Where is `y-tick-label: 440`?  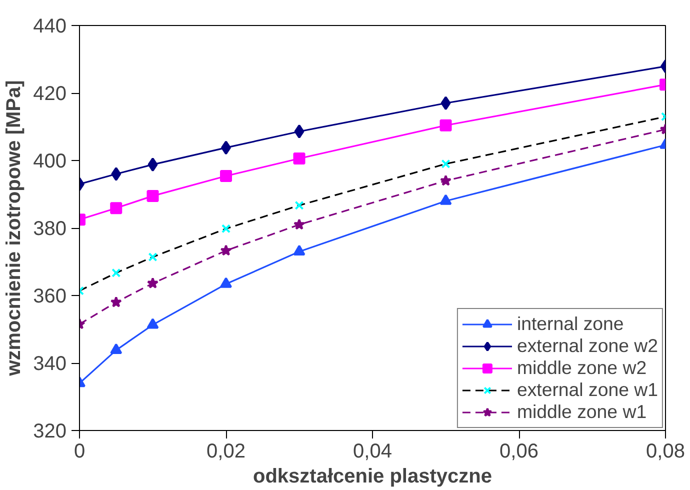
y-tick-label: 440 is located at coordinates (50, 27).